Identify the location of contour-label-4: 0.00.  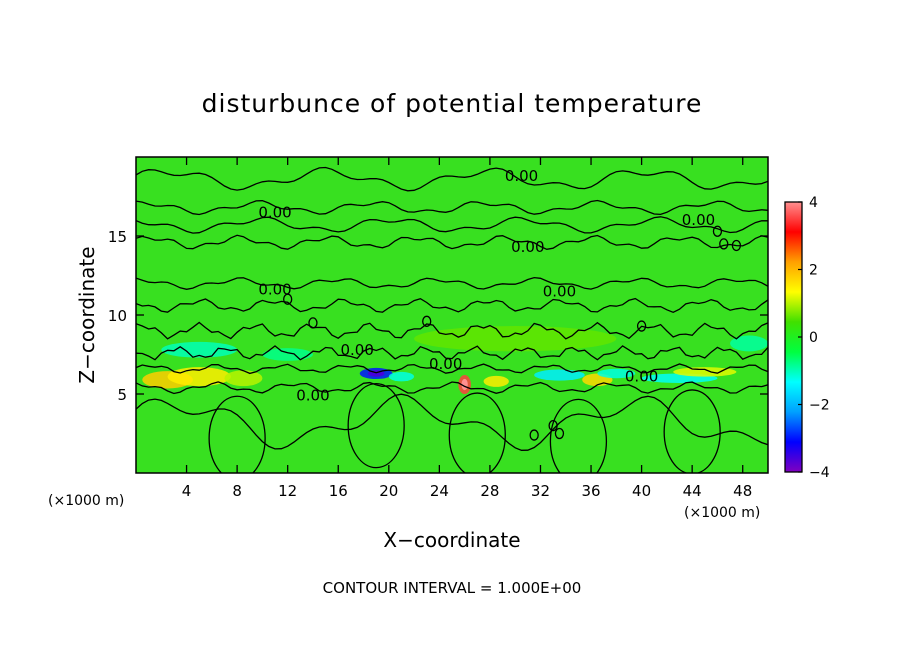
(559, 291).